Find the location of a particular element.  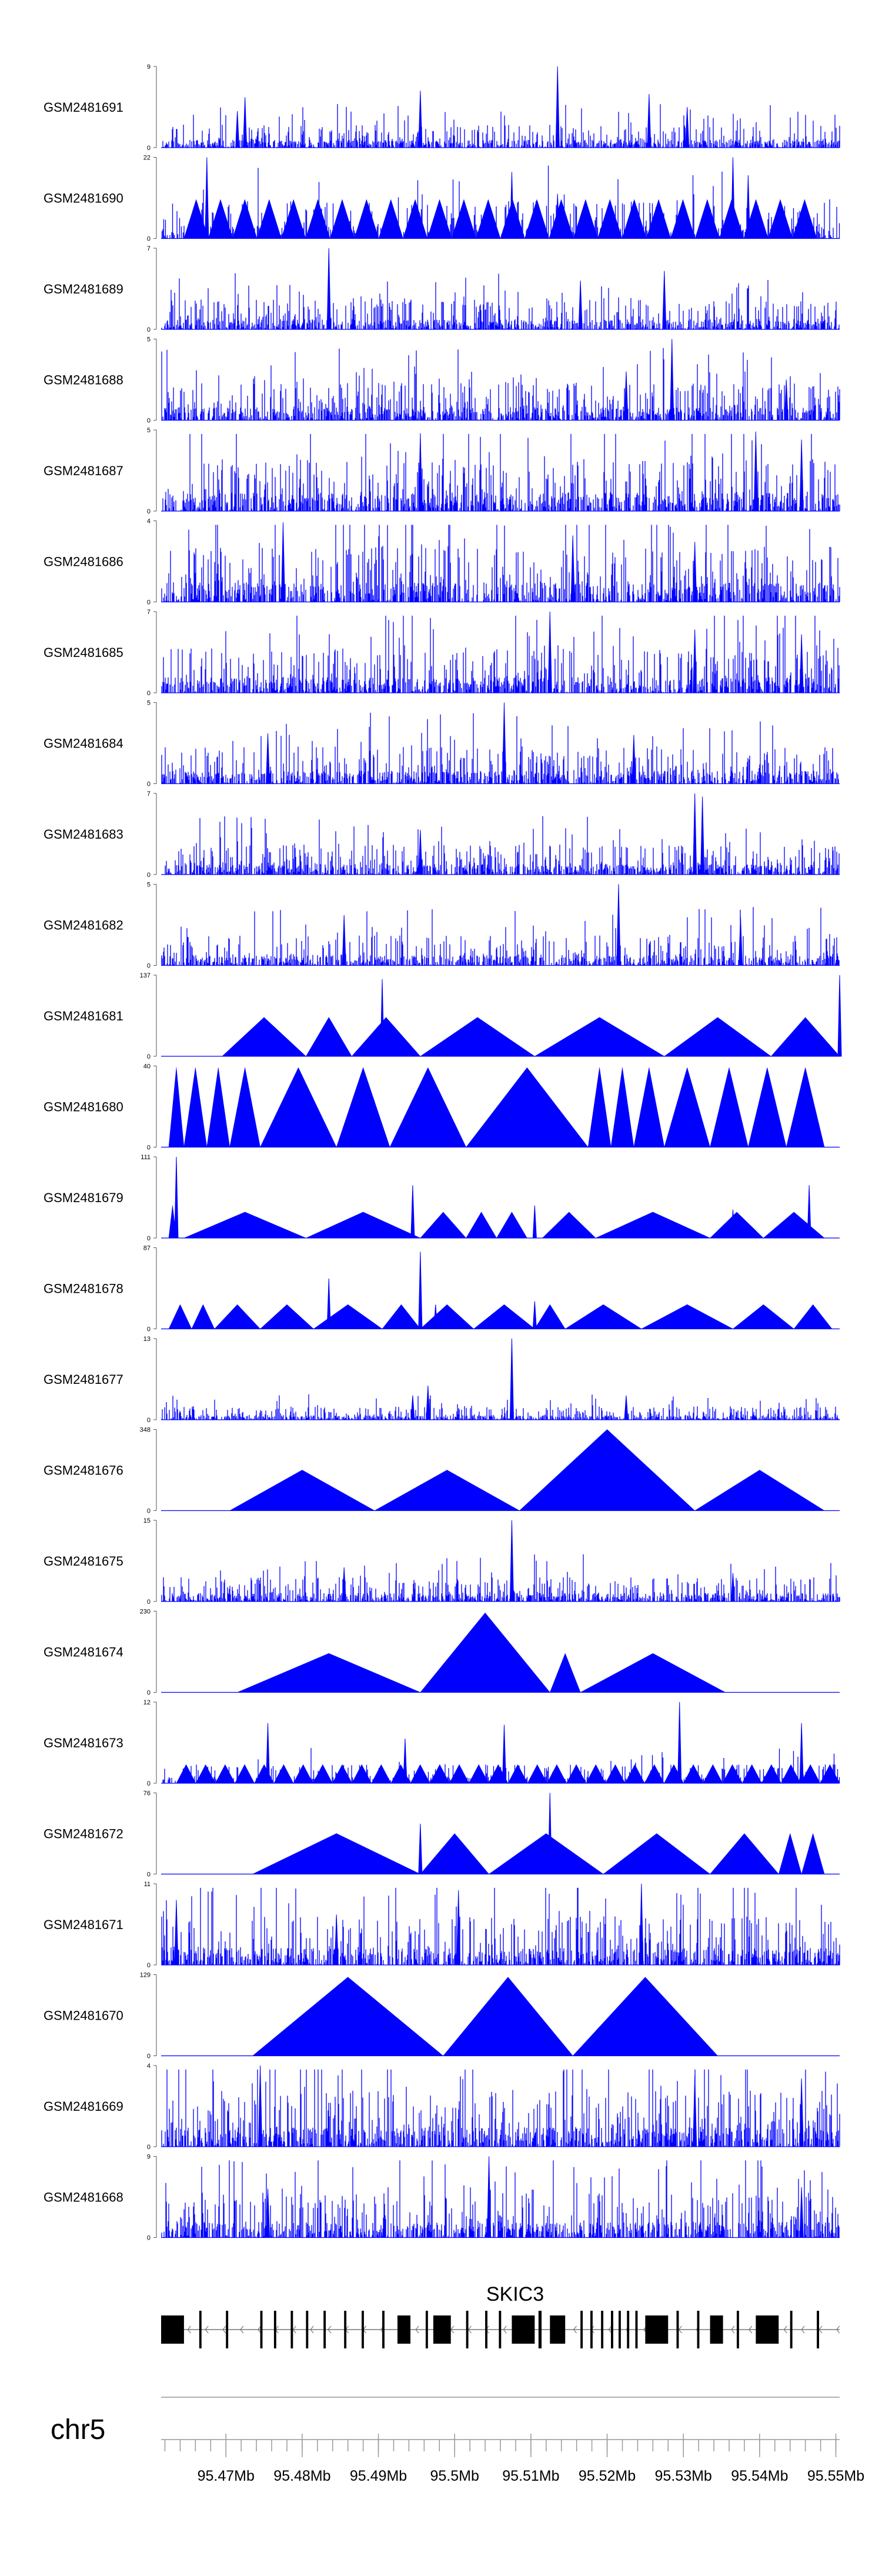

y-tick-max-label: 5 is located at coordinates (149, 430).